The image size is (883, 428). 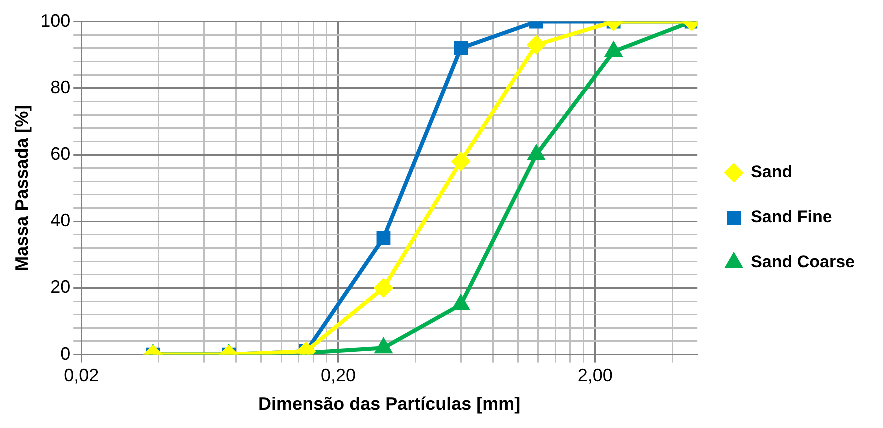 What do you see at coordinates (82, 376) in the screenshot?
I see `x-tick-label: 0,02` at bounding box center [82, 376].